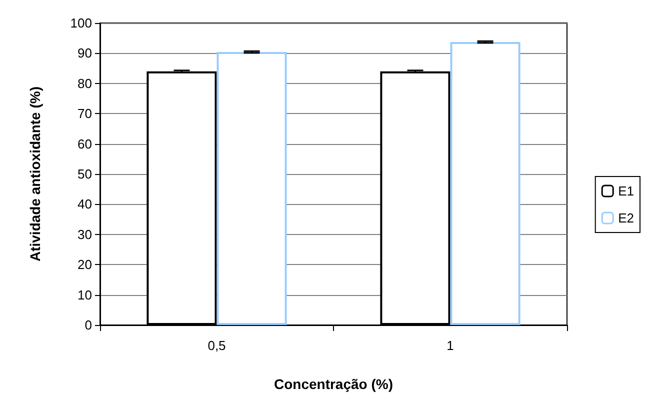  What do you see at coordinates (450, 345) in the screenshot?
I see `x-tick-label: 1` at bounding box center [450, 345].